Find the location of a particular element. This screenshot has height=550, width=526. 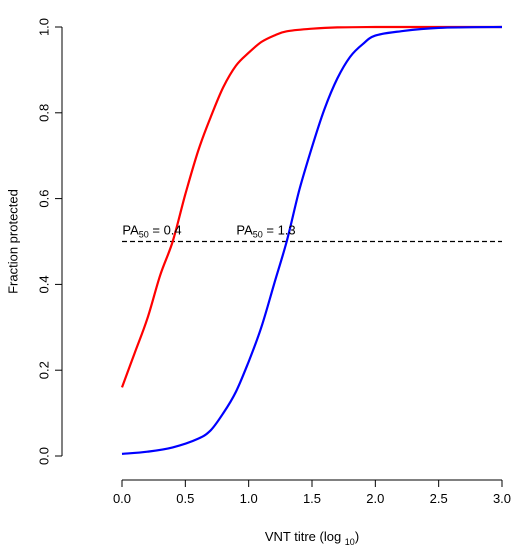

x-tick-label: 3.0 is located at coordinates (502, 498).